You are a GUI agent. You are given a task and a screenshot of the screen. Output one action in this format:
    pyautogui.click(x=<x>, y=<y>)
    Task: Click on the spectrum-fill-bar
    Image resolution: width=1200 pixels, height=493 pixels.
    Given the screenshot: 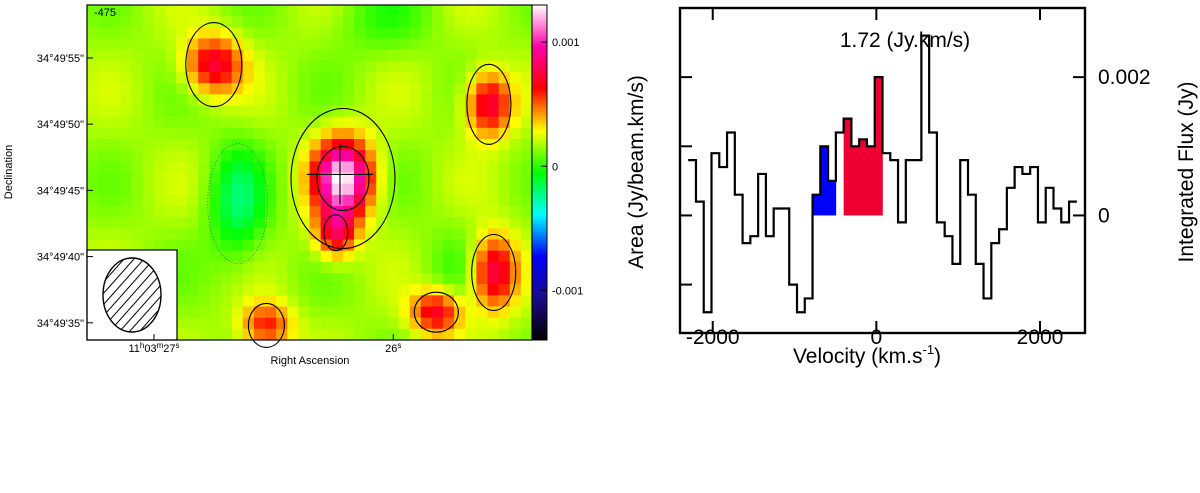 What is the action you would take?
    pyautogui.click(x=871, y=181)
    